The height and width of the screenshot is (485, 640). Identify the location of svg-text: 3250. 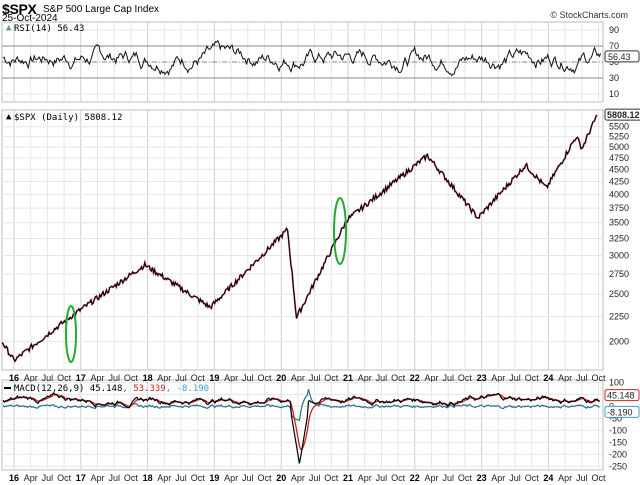
(619, 238).